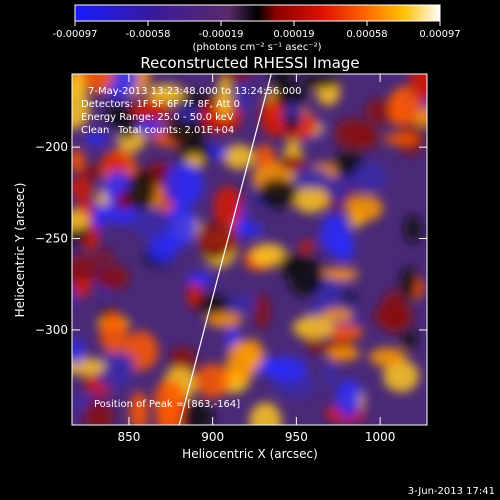 The width and height of the screenshot is (500, 500). What do you see at coordinates (51, 147) in the screenshot?
I see `y-tick-label: −200` at bounding box center [51, 147].